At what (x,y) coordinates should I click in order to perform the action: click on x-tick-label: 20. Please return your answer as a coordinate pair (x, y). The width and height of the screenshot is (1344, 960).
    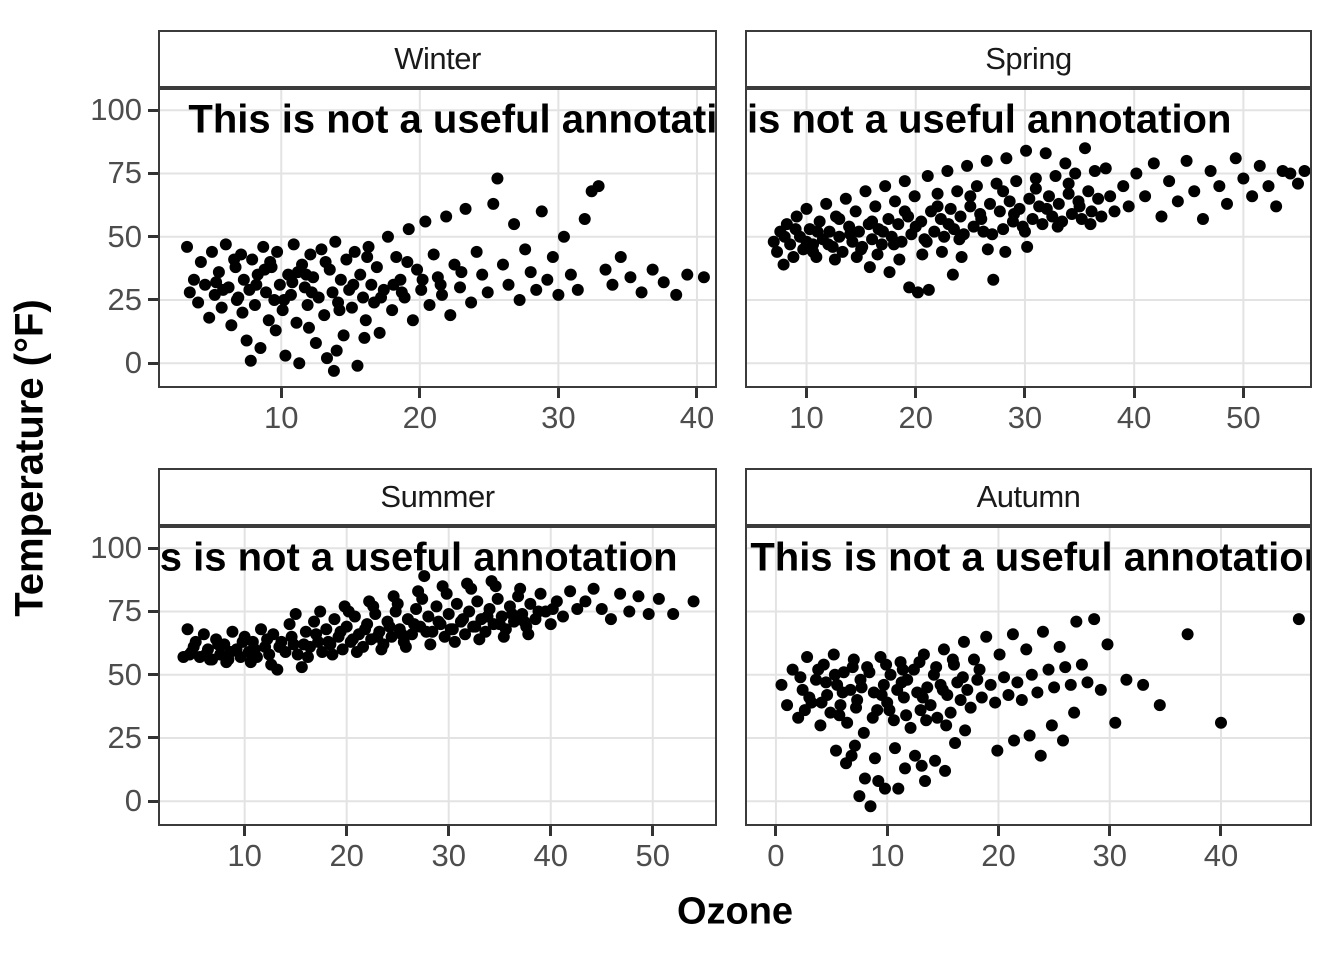
    Looking at the image, I should click on (915, 417).